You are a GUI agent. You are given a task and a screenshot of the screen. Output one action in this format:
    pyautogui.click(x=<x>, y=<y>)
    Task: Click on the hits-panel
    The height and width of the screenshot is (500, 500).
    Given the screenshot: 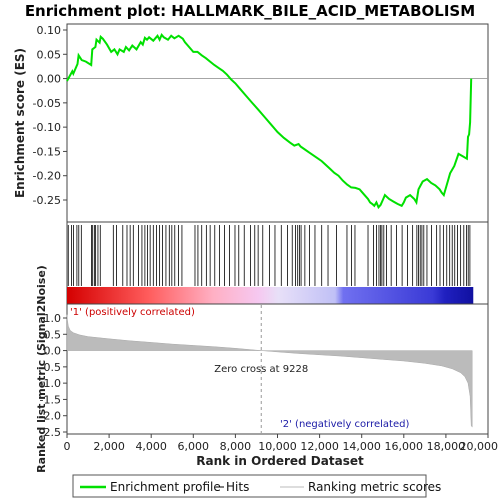 What is the action you would take?
    pyautogui.click(x=277, y=263)
    